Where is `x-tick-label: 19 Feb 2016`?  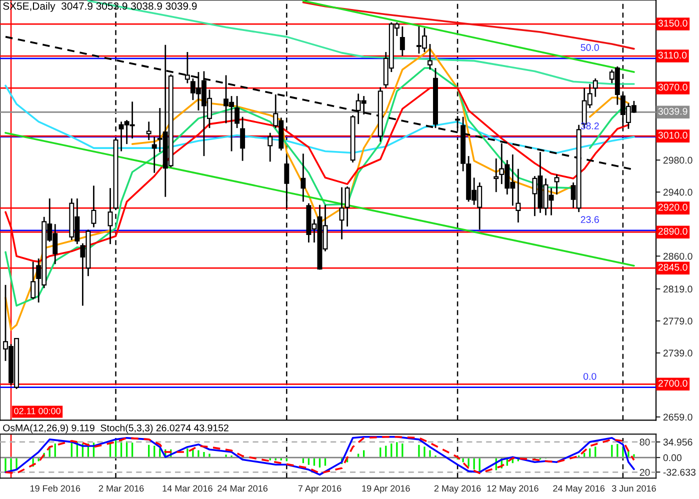
x-tick-label: 19 Feb 2016 is located at coordinates (55, 488).